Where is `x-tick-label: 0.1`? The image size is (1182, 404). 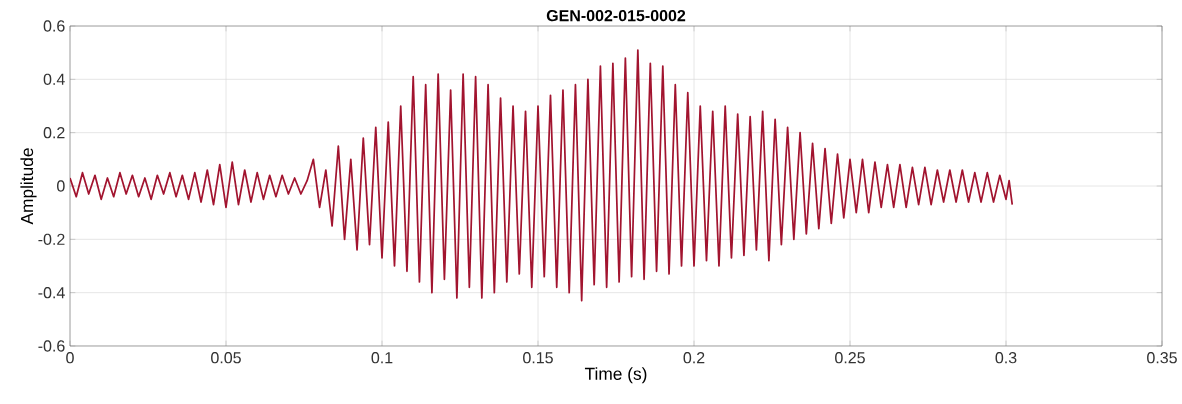 x-tick-label: 0.1 is located at coordinates (382, 358).